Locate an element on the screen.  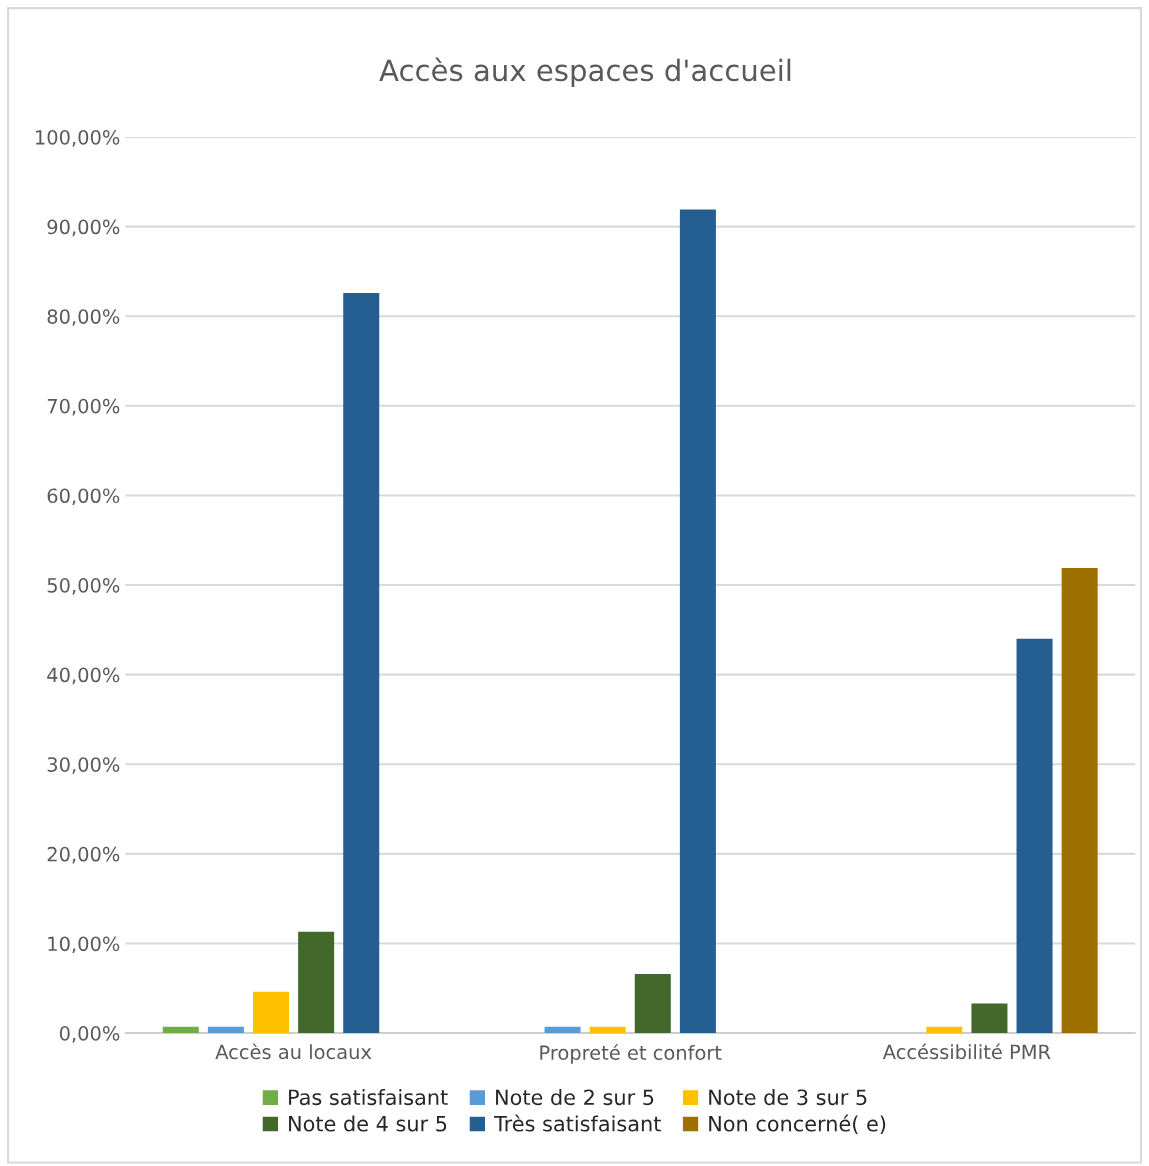
legend-label: Pas satisfaisant is located at coordinates (368, 1097).